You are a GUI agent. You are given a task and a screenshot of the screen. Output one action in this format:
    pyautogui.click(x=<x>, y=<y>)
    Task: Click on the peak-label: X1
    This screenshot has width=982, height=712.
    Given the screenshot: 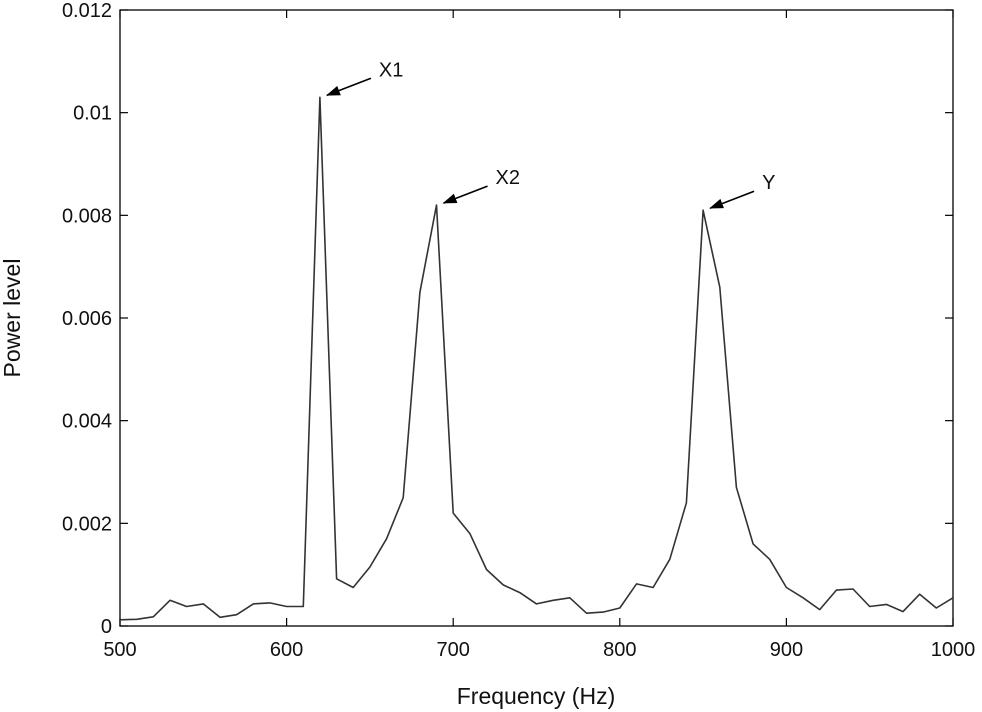 What is the action you would take?
    pyautogui.click(x=391, y=70)
    